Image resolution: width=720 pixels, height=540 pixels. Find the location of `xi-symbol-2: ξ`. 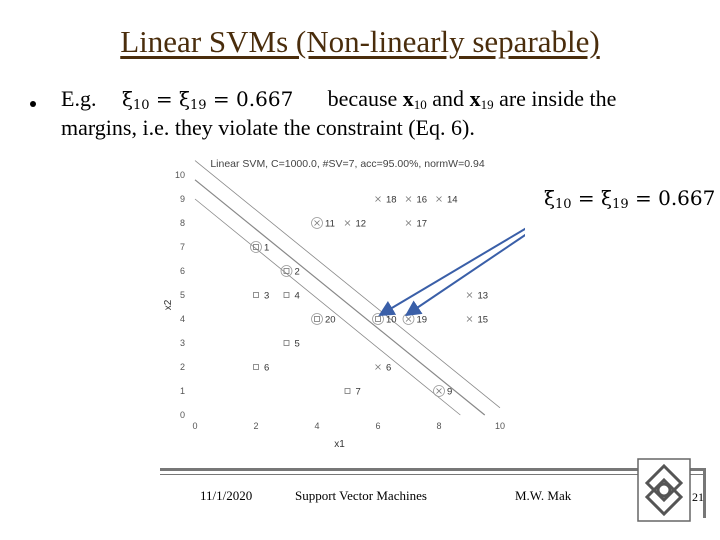

xi-symbol-2: ξ is located at coordinates (185, 99).